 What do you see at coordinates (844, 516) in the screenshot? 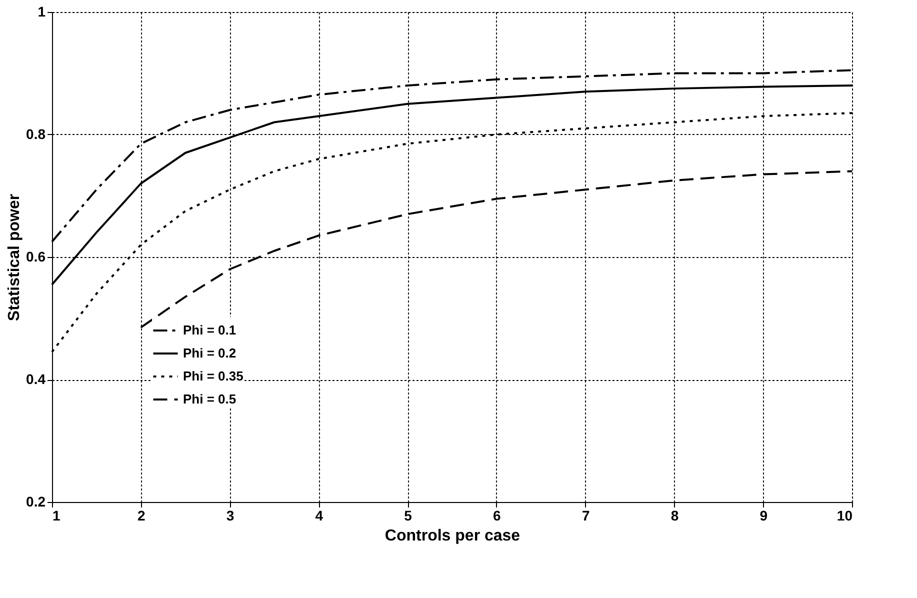
I see `x-tick-label: 10` at bounding box center [844, 516].